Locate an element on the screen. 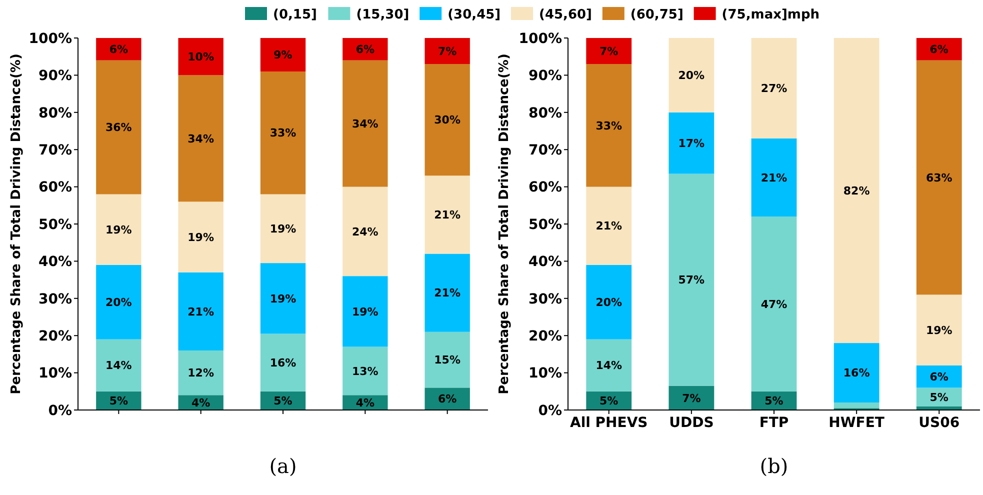 The width and height of the screenshot is (983, 495). x-tick-label: US06 is located at coordinates (939, 423).